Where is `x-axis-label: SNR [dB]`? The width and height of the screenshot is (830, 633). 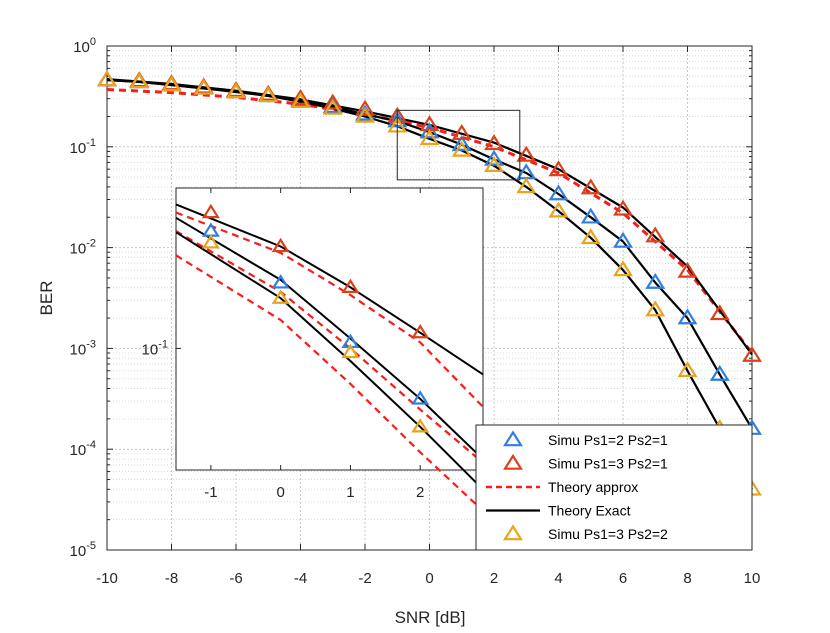 x-axis-label: SNR [dB] is located at coordinates (430, 617).